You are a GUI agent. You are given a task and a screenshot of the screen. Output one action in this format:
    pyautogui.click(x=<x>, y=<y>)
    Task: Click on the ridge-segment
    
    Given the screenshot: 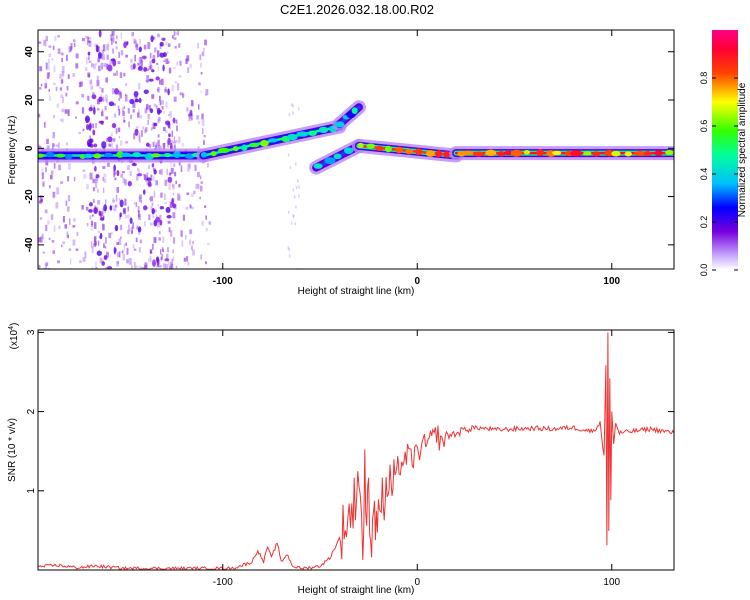 What is the action you would take?
    pyautogui.click(x=407, y=150)
    